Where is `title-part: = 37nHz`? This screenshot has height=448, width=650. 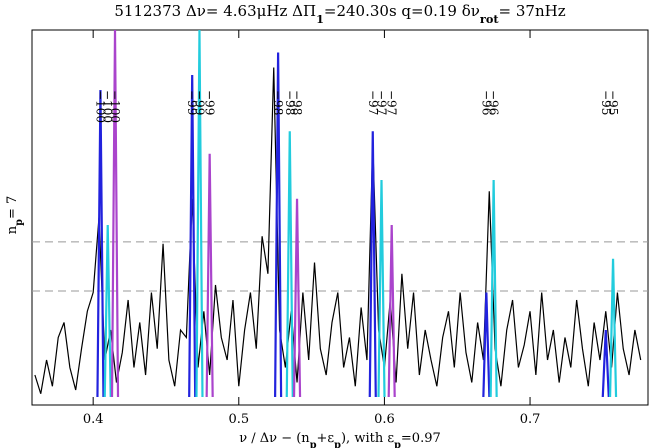
title-part: = 37nHz is located at coordinates (532, 11).